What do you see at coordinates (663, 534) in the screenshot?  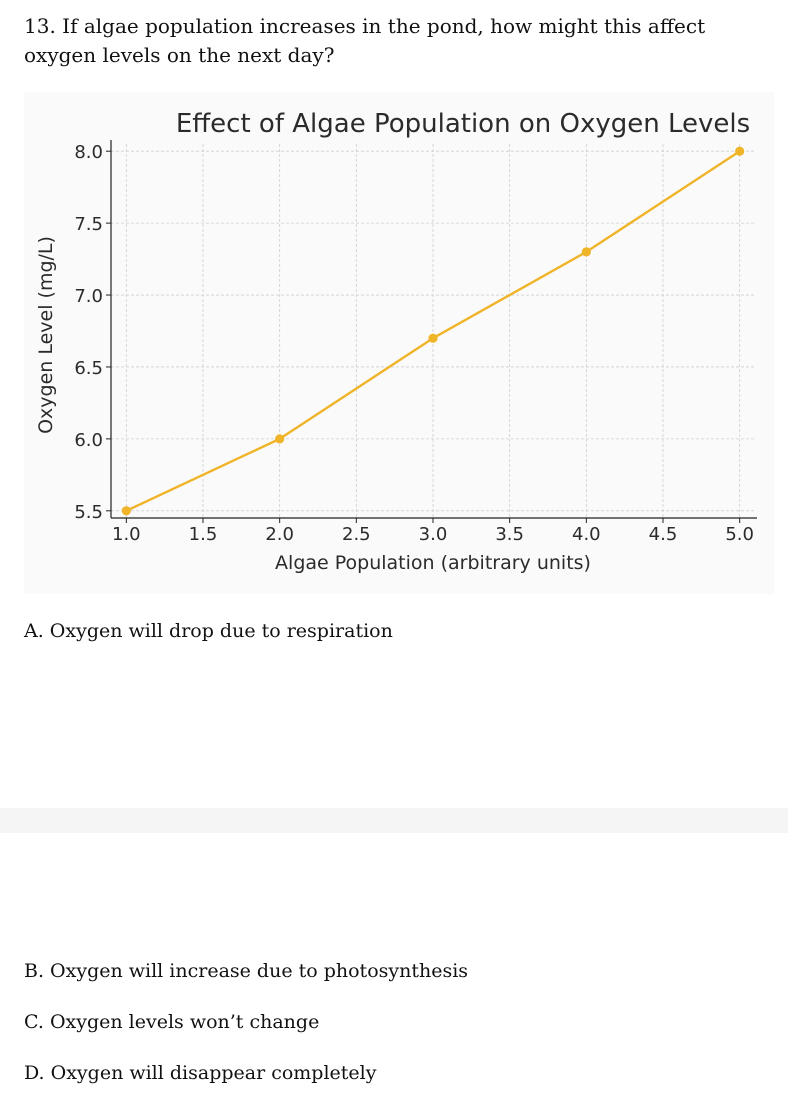 I see `x-tick-label: 4.5` at bounding box center [663, 534].